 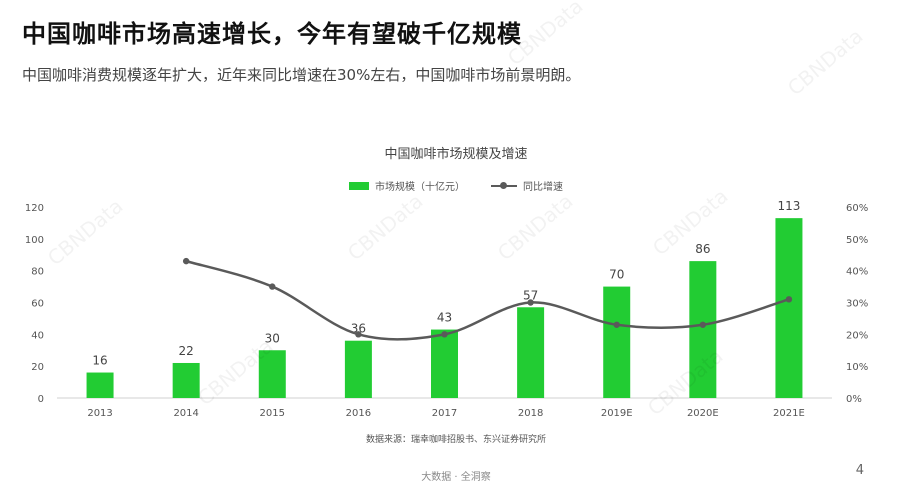 What do you see at coordinates (272, 338) in the screenshot?
I see `bar-value-label: 30` at bounding box center [272, 338].